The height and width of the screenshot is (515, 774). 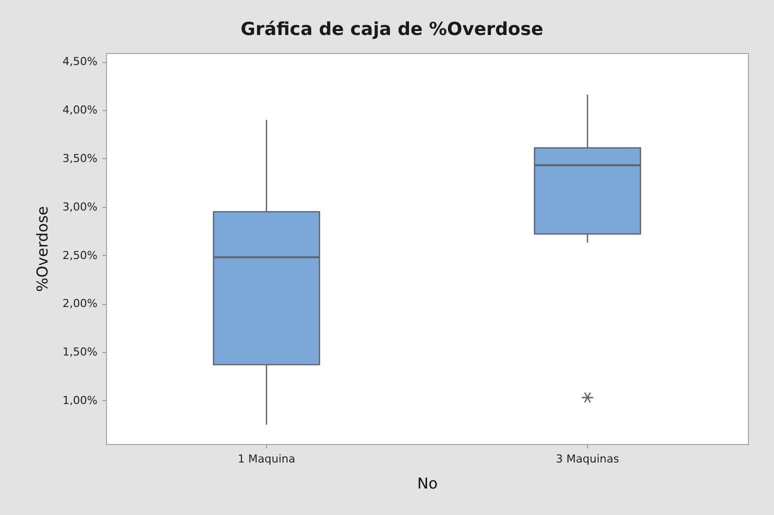 I want to click on y-tick-label: 3,50%, so click(x=80, y=158).